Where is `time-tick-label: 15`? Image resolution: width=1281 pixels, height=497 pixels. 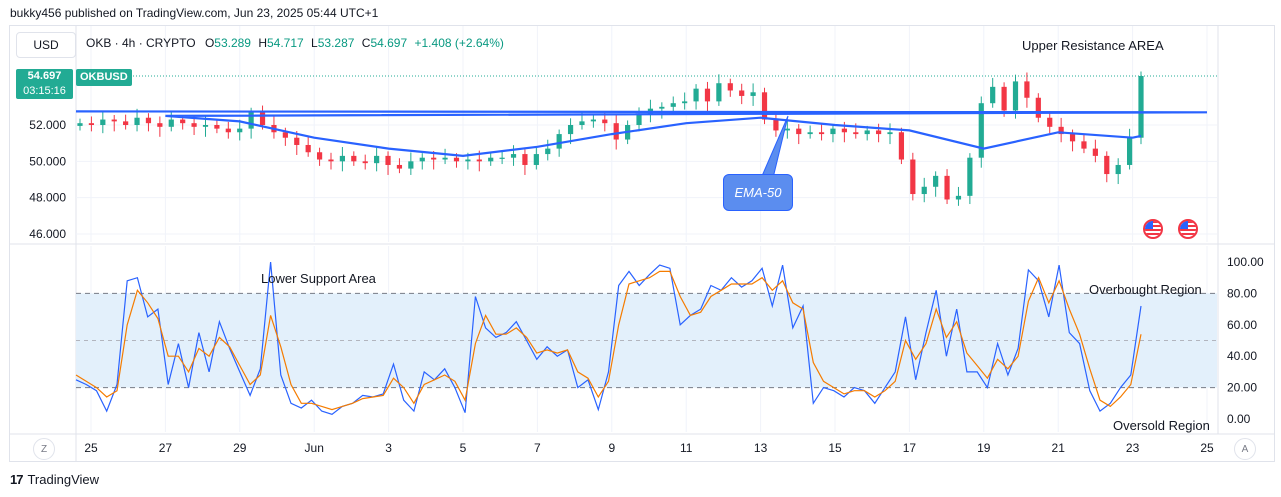 time-tick-label: 15 is located at coordinates (835, 448).